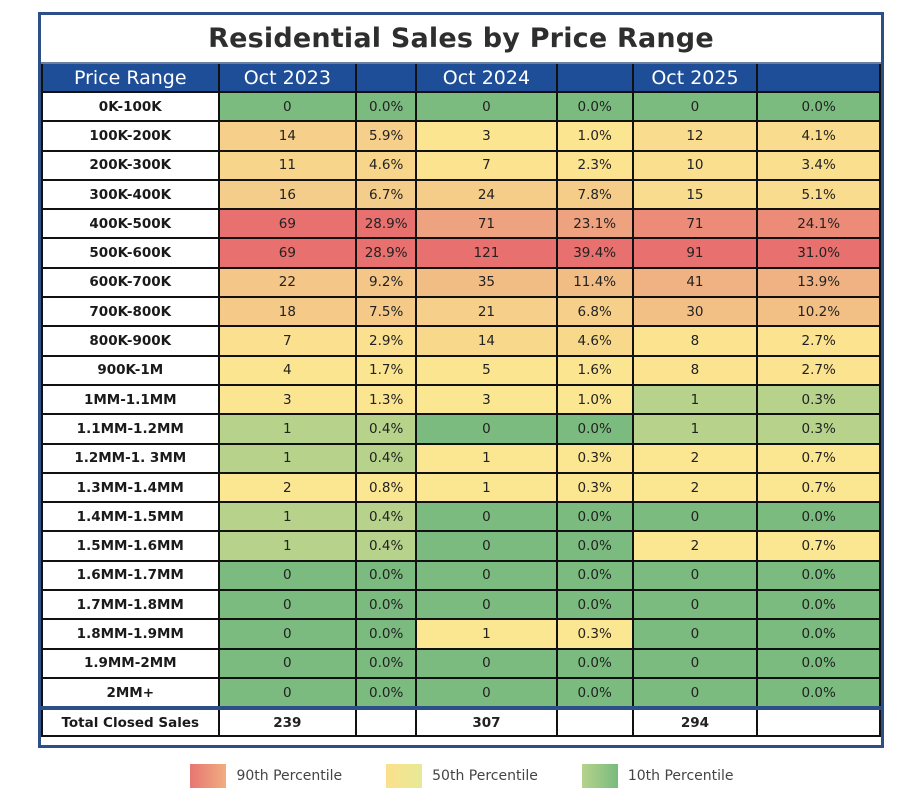  What do you see at coordinates (818, 78) in the screenshot?
I see `header-oct-2025-pct` at bounding box center [818, 78].